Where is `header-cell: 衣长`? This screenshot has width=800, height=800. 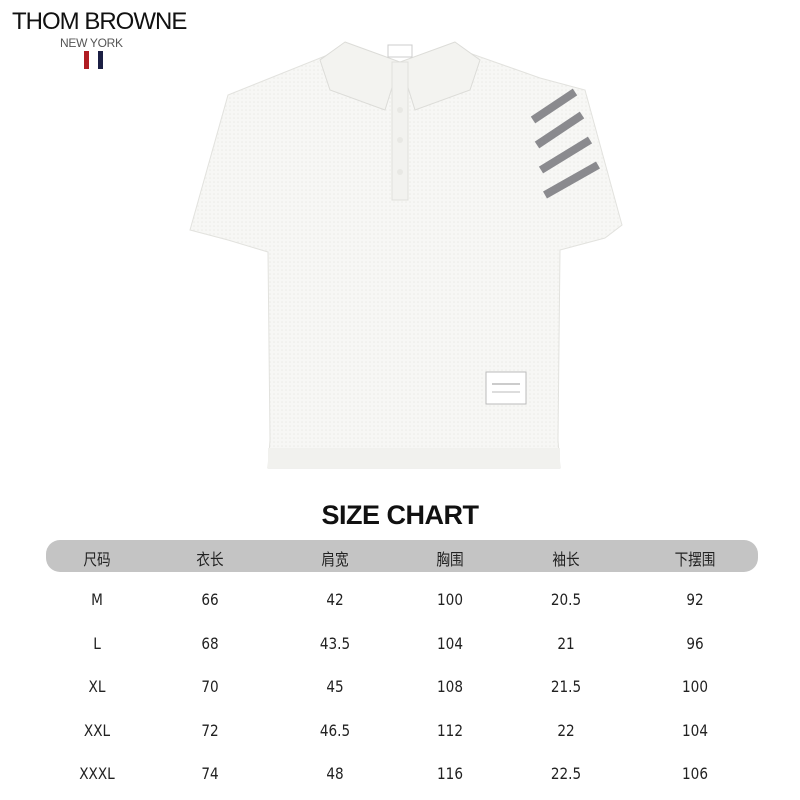
header-cell: 衣长 is located at coordinates (210, 559).